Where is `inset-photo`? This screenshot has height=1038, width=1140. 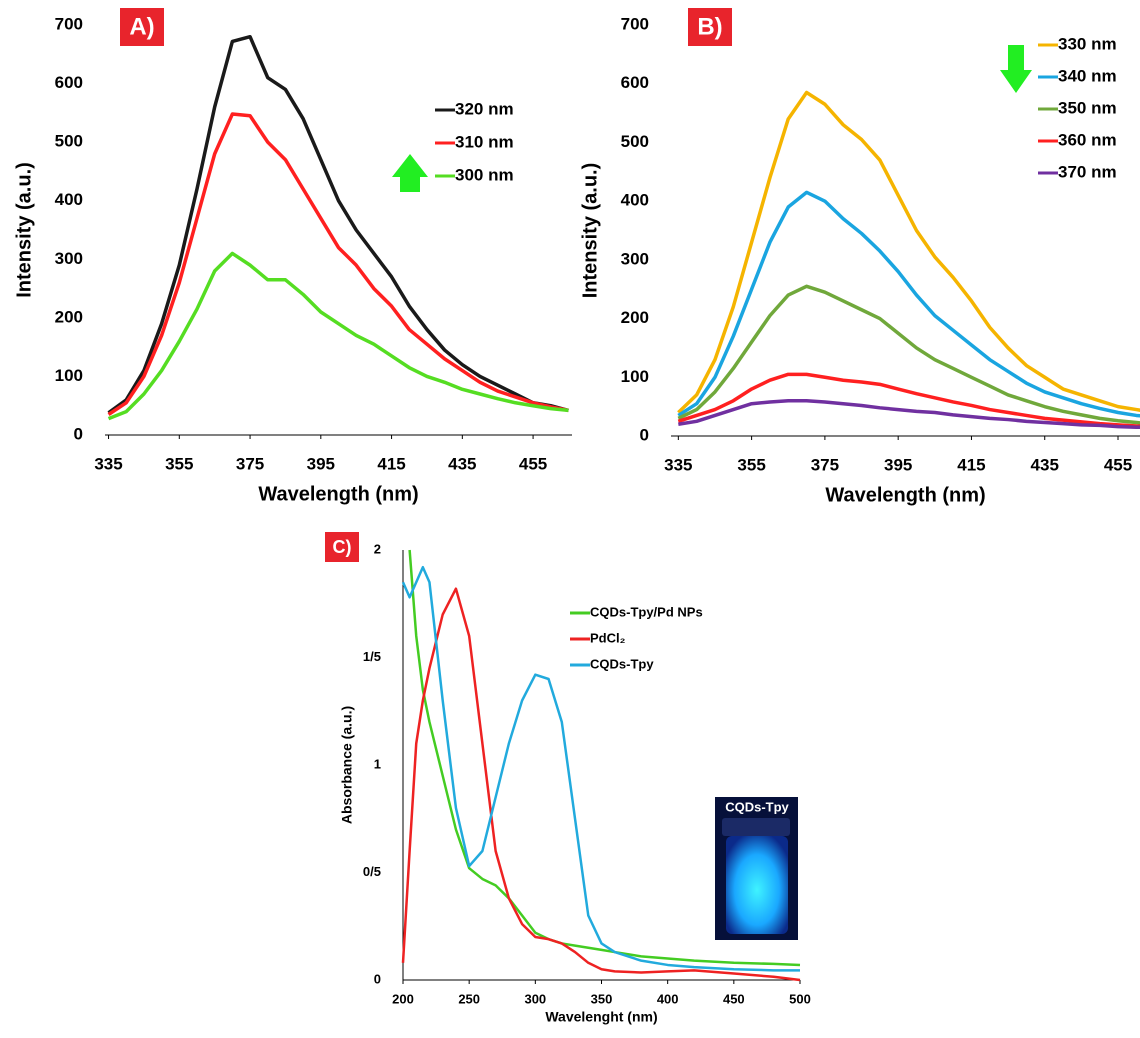
inset-photo is located at coordinates (756, 868).